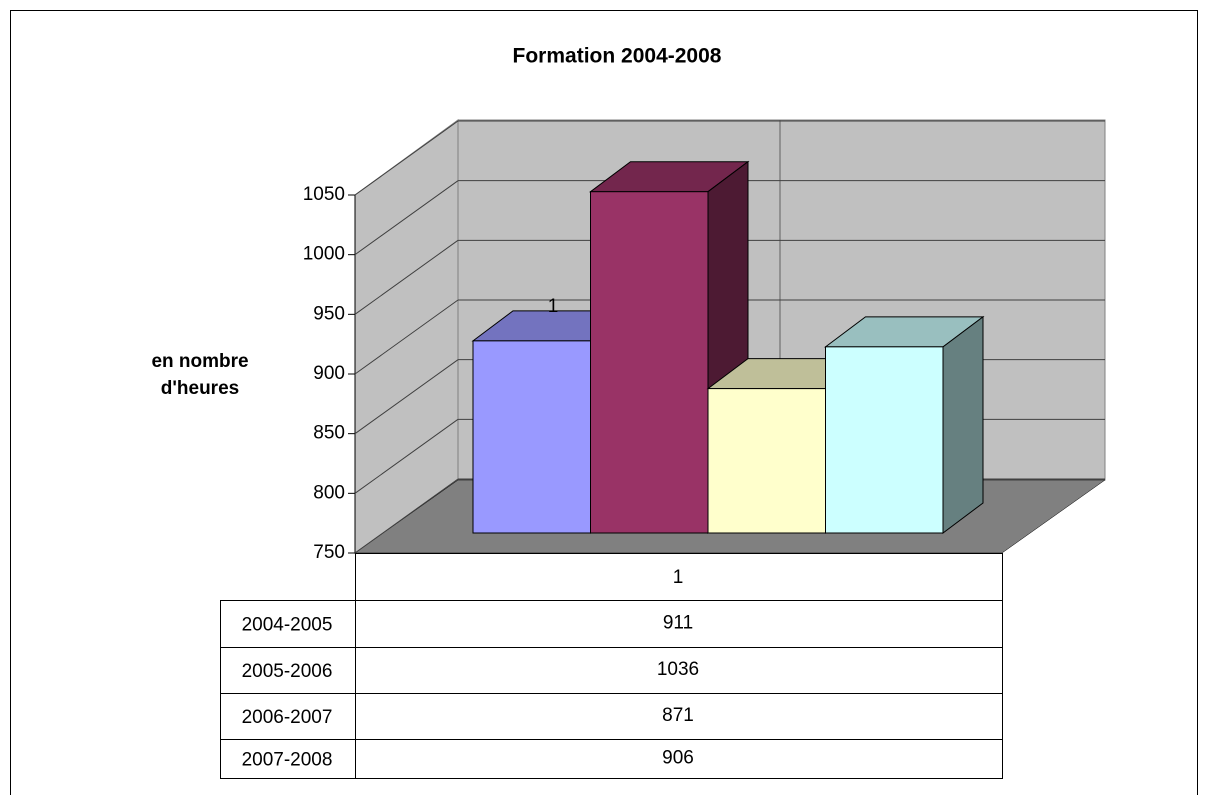  What do you see at coordinates (963, 424) in the screenshot?
I see `bar-side` at bounding box center [963, 424].